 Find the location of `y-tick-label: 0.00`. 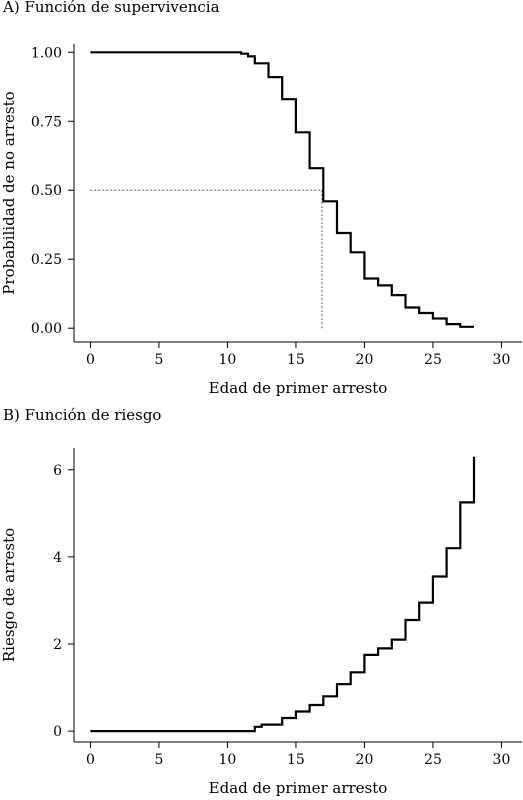

y-tick-label: 0.00 is located at coordinates (46, 329).